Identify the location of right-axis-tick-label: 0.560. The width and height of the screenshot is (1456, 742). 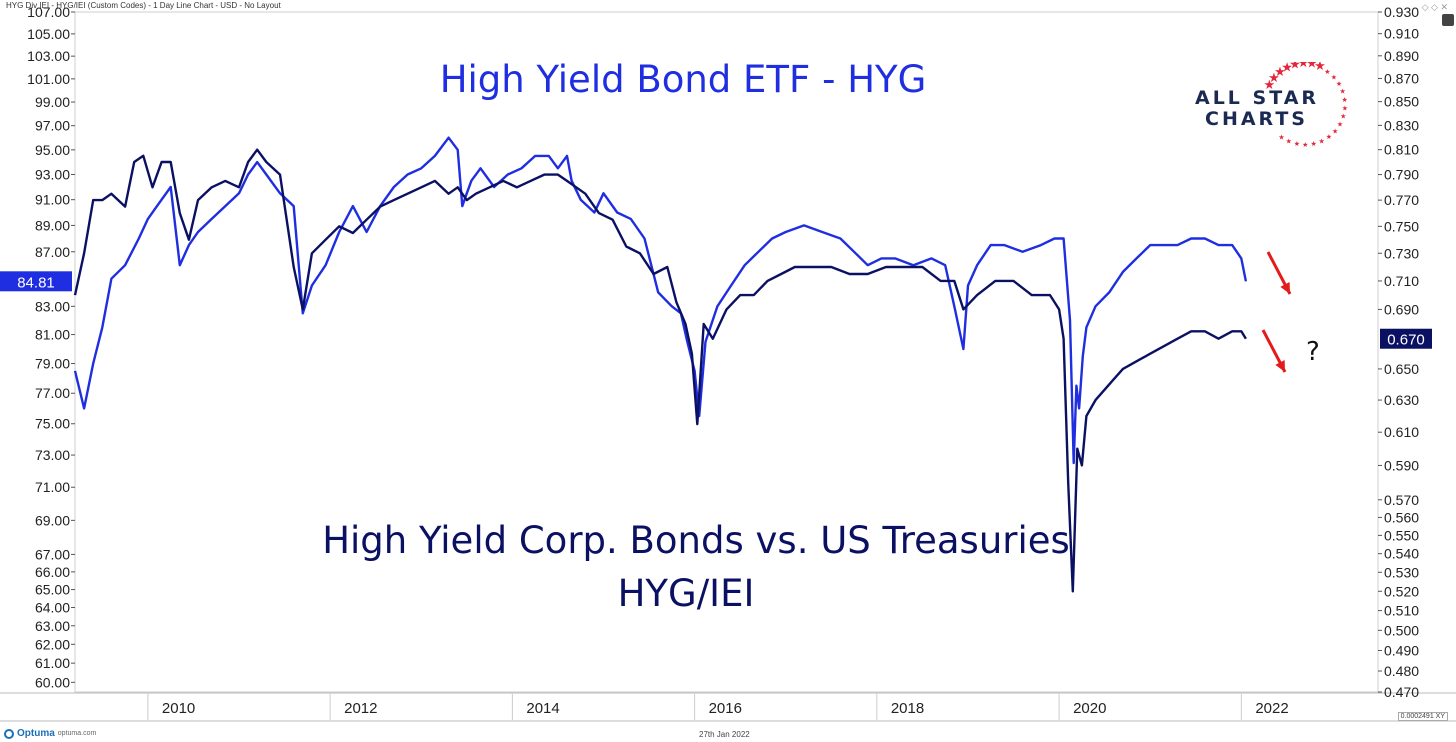
(1401, 517).